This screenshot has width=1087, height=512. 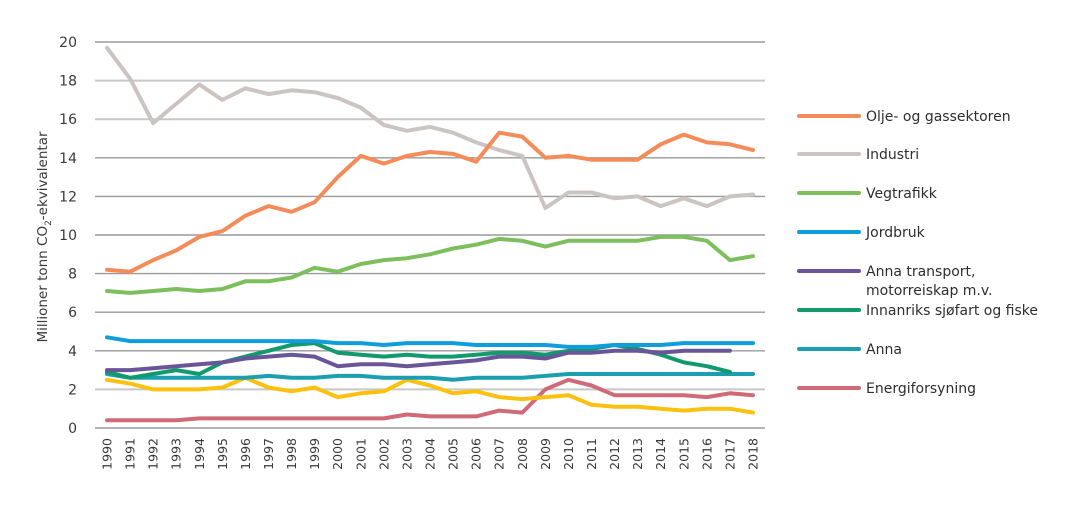 I want to click on x-tick-label: 2015, so click(x=683, y=454).